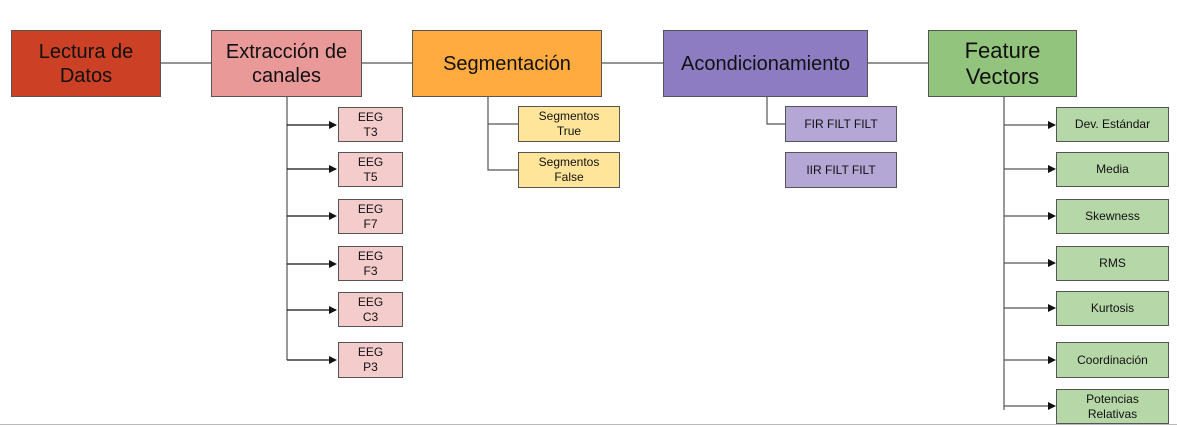 This screenshot has height=427, width=1177. I want to click on feature-item-node: Skewness, so click(1112, 216).